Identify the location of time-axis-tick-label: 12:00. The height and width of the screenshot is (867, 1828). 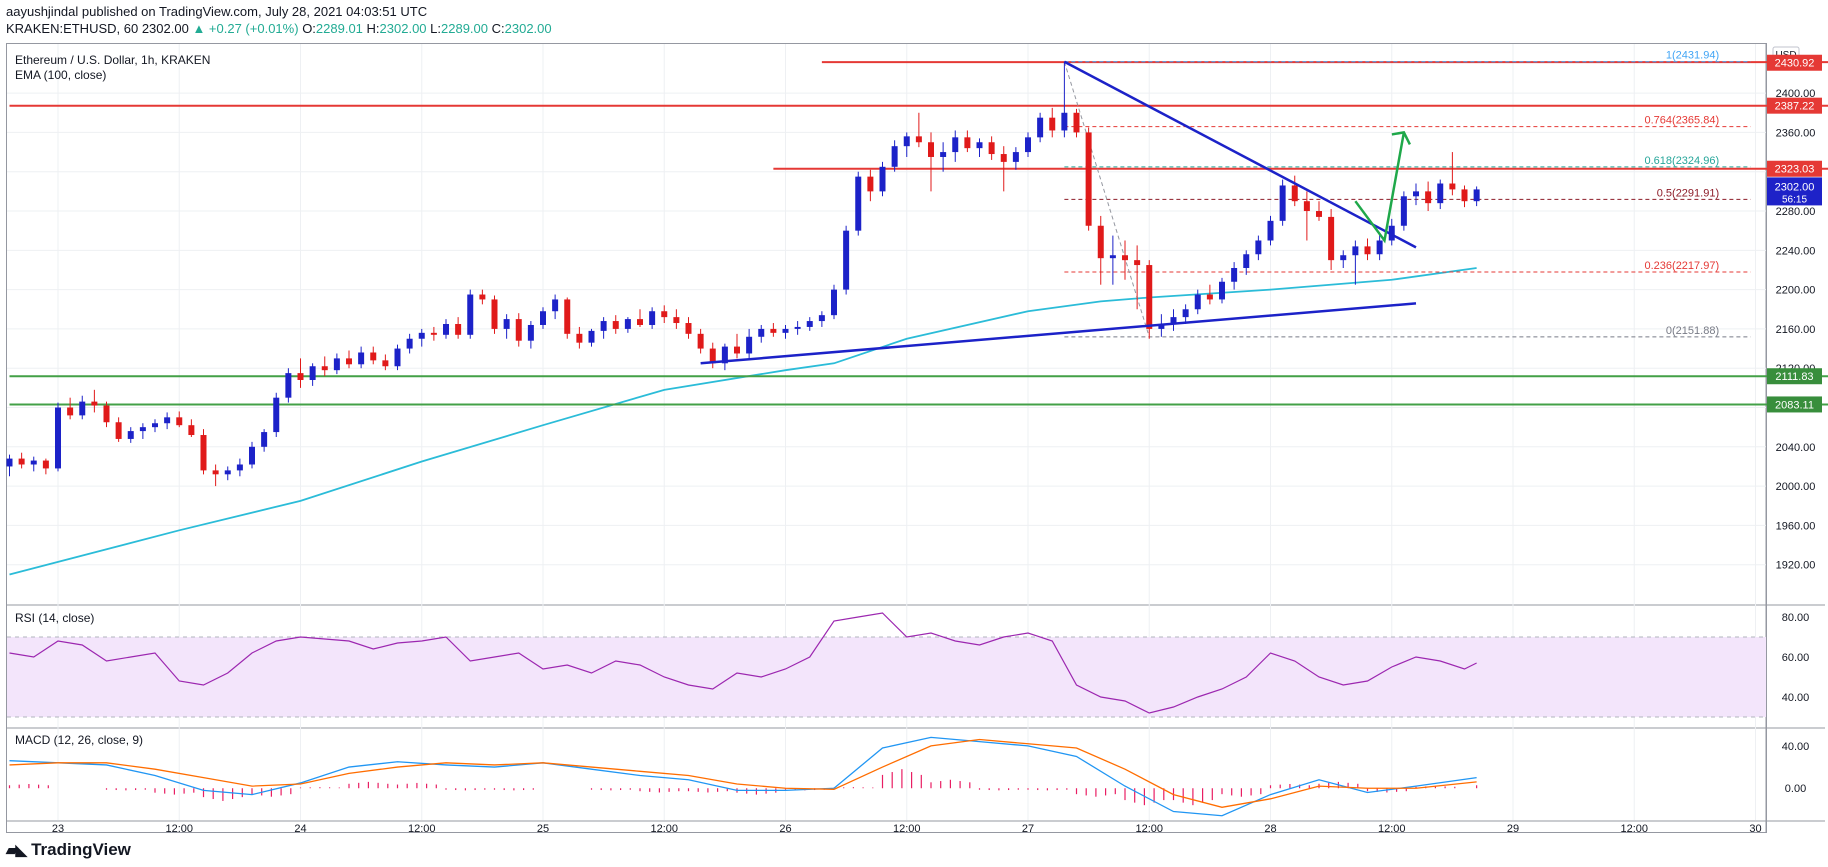
(422, 829).